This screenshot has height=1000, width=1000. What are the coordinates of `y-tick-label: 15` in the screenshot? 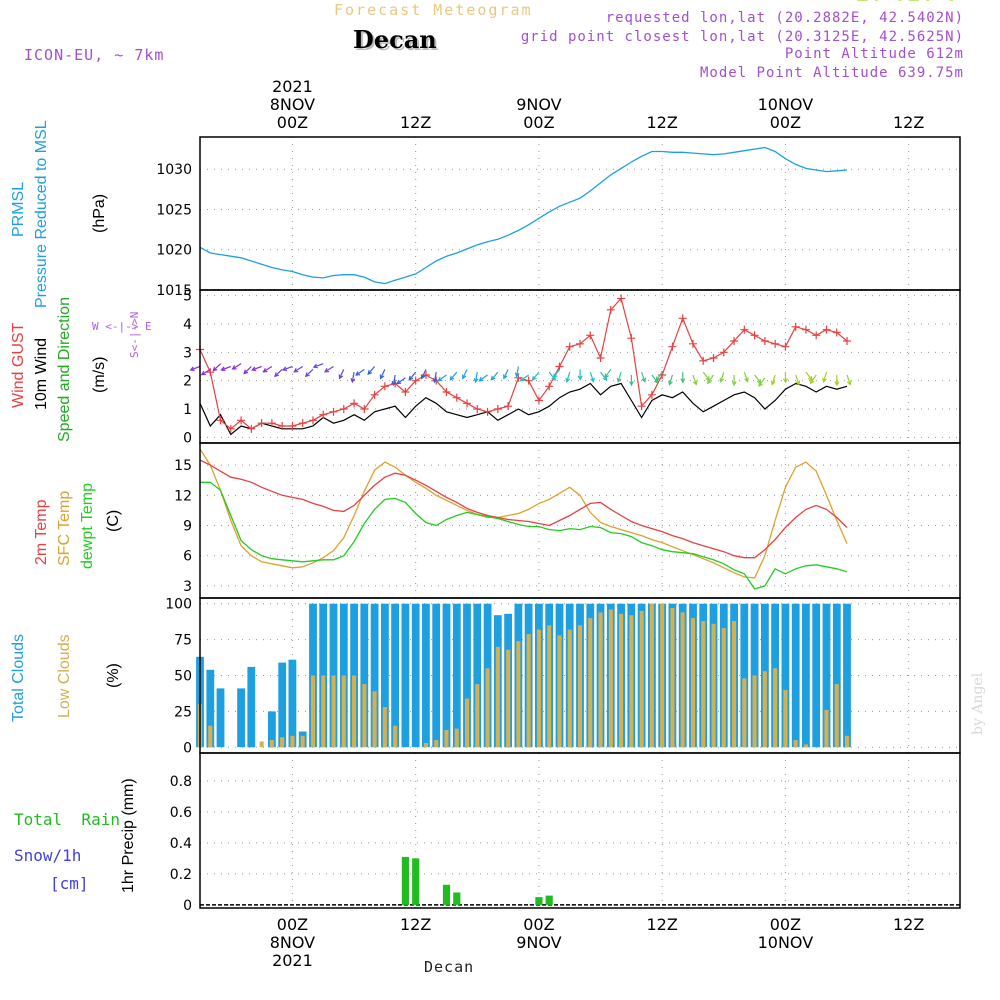 It's located at (183, 466).